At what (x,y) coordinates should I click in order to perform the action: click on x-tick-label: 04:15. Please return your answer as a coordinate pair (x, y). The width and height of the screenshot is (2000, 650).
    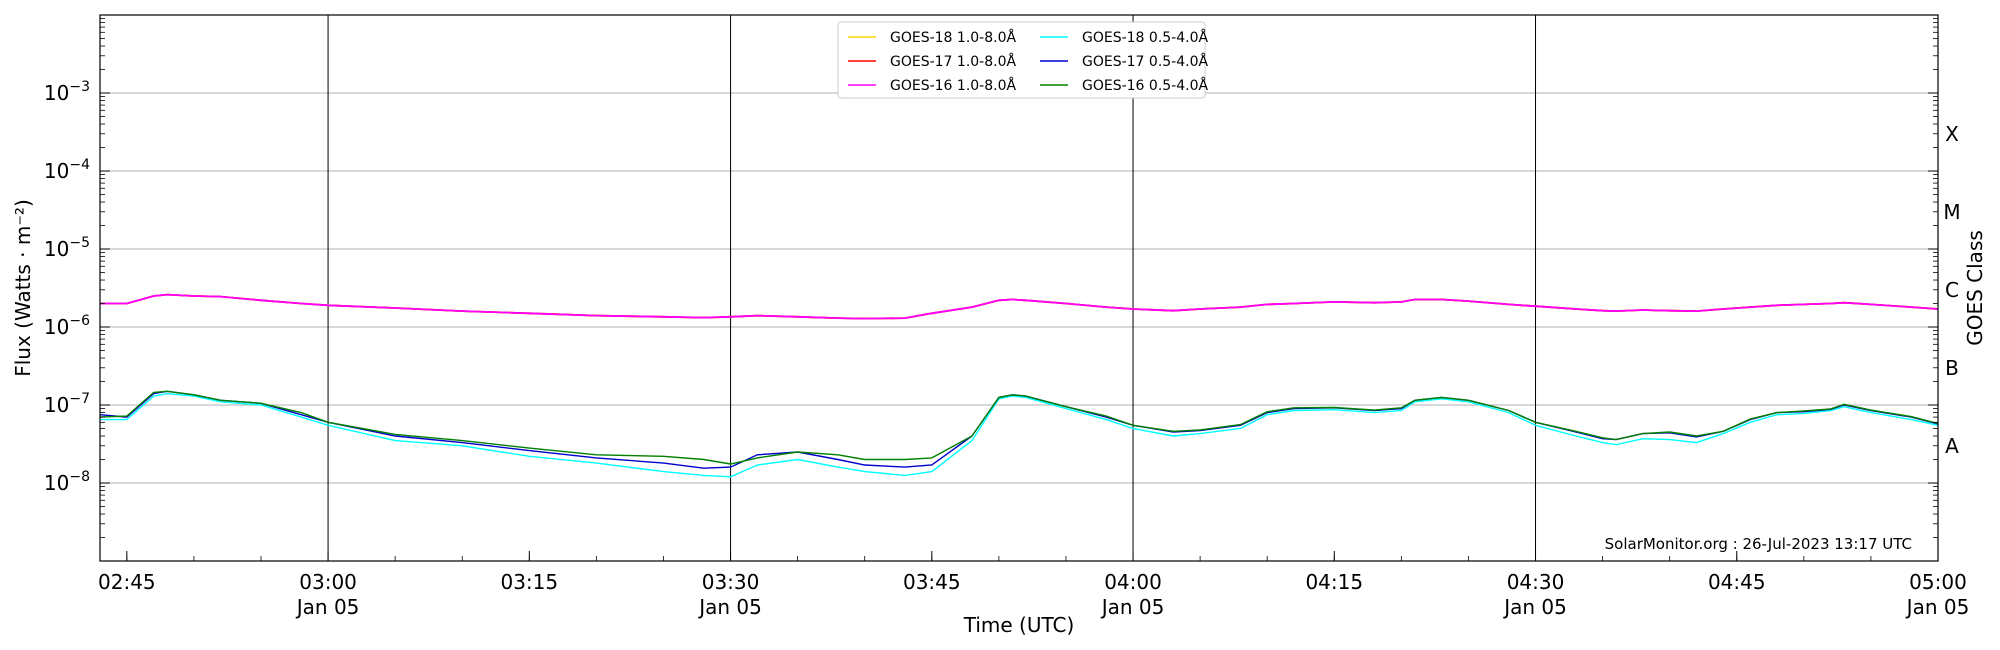
    Looking at the image, I should click on (1334, 582).